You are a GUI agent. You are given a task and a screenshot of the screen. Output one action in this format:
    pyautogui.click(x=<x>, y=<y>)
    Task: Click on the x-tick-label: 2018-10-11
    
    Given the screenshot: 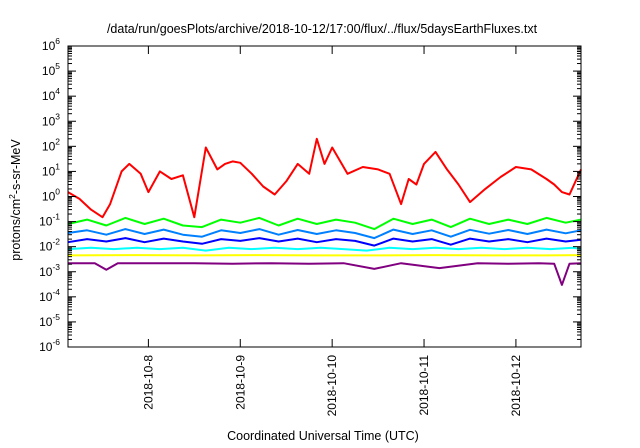 What is the action you would take?
    pyautogui.click(x=424, y=385)
    